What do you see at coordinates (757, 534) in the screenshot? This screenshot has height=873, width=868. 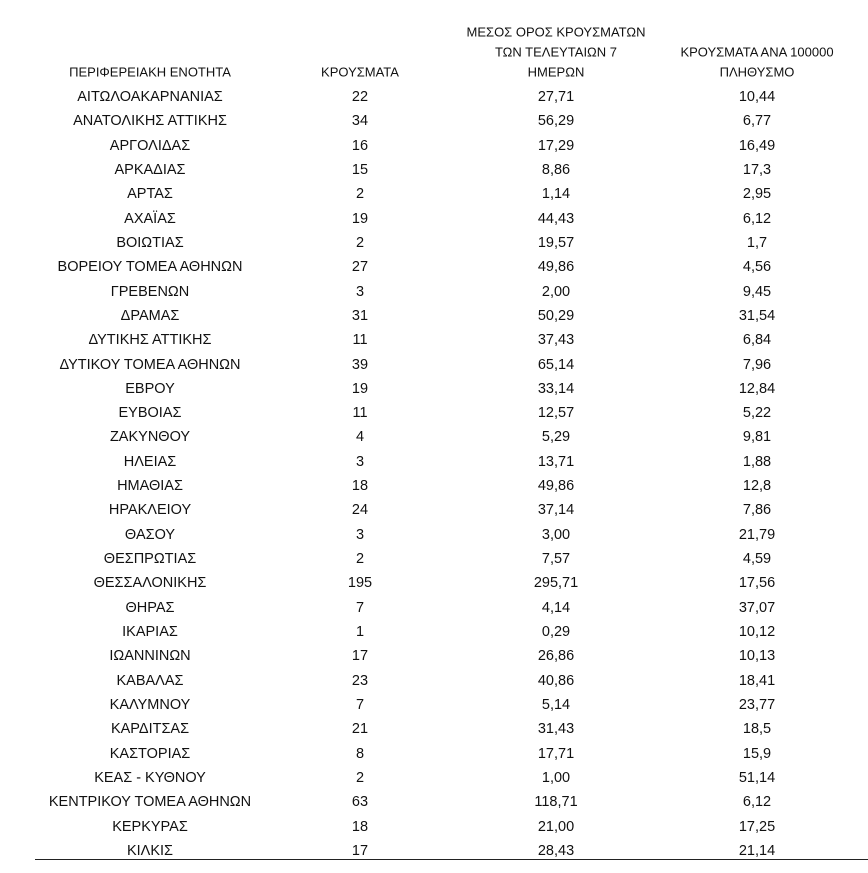 I see `table-cell: 21,79` at bounding box center [757, 534].